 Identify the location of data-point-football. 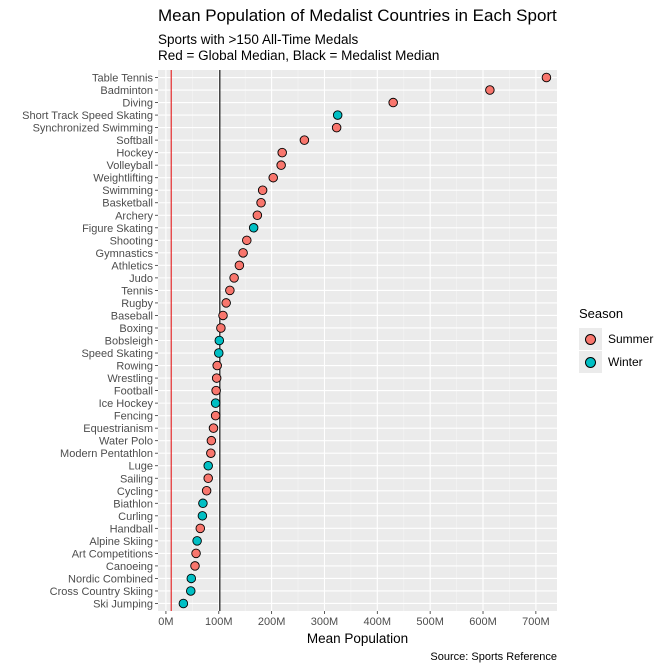
(216, 390).